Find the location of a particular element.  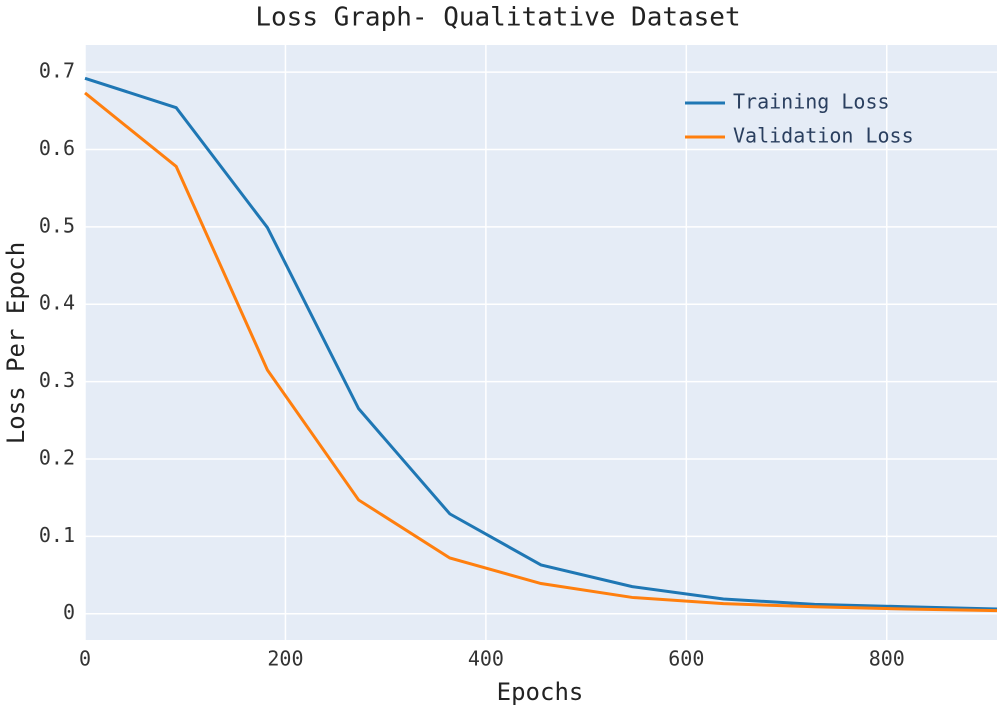

x-tick-label: 400 is located at coordinates (486, 659).